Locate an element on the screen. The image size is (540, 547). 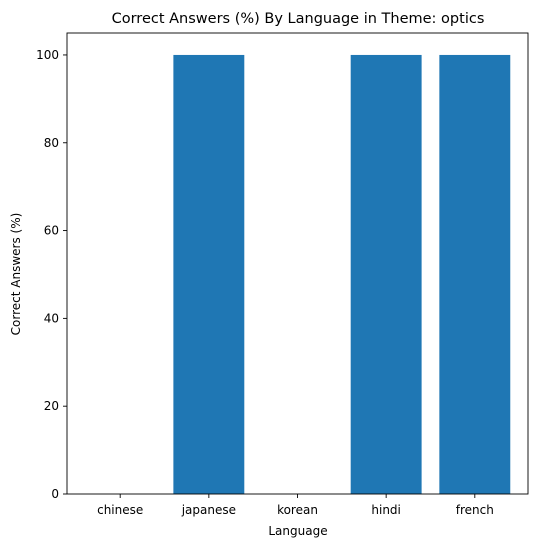
x-axis-label: Language is located at coordinates (297, 531).